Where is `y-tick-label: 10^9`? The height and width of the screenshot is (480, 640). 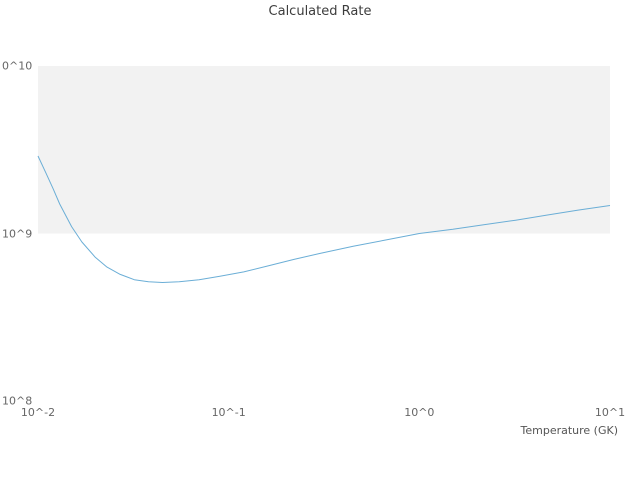
y-tick-label: 10^9 is located at coordinates (17, 233).